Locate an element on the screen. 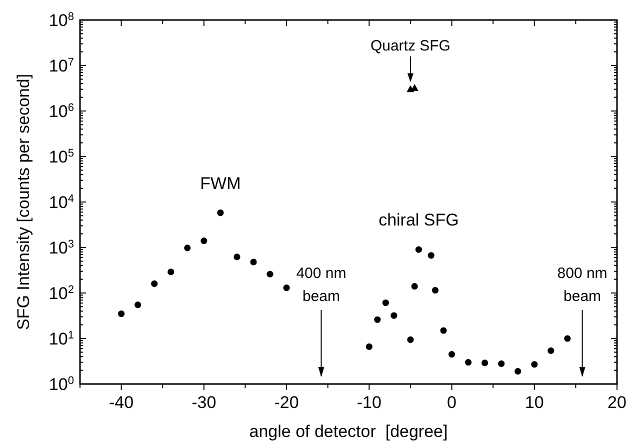 Image resolution: width=626 pixels, height=441 pixels. y-tick-label: 10$^{6}$ is located at coordinates (61, 111).